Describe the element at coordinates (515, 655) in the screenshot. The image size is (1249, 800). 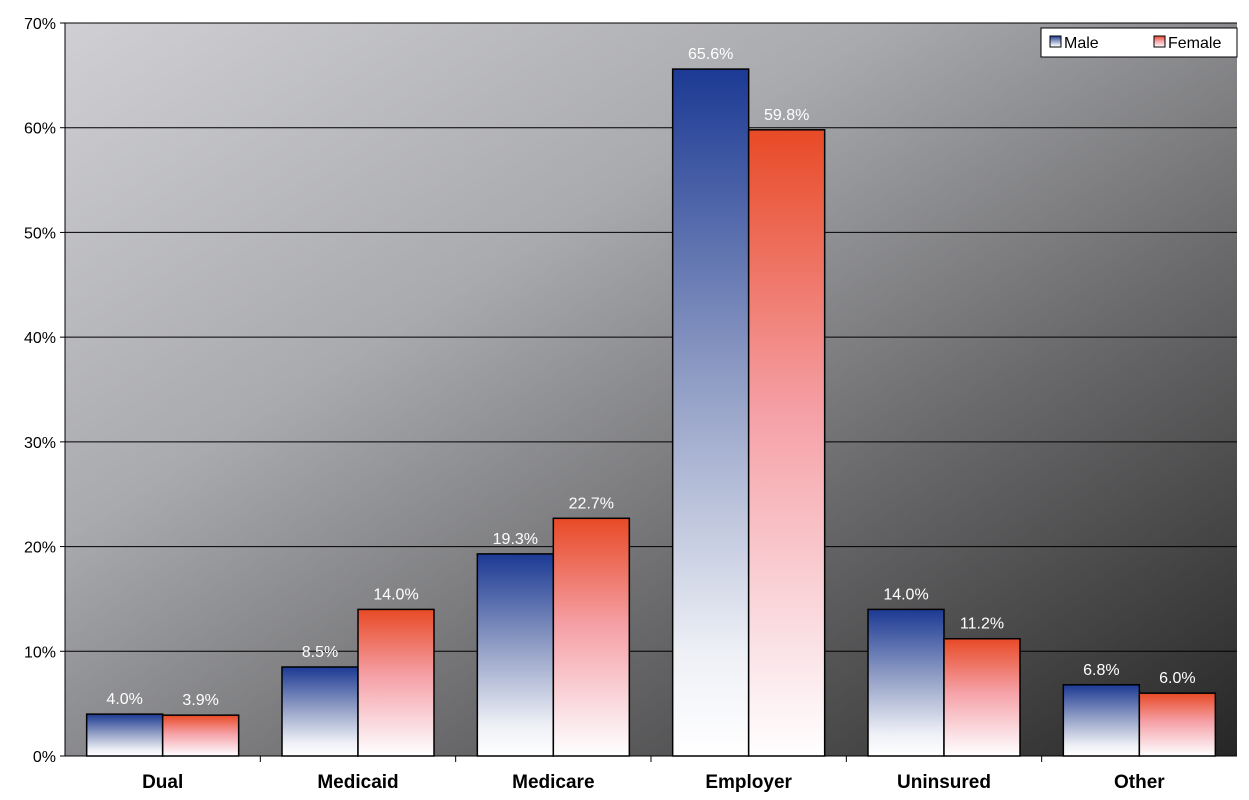
I see `bar-male-medicare` at that location.